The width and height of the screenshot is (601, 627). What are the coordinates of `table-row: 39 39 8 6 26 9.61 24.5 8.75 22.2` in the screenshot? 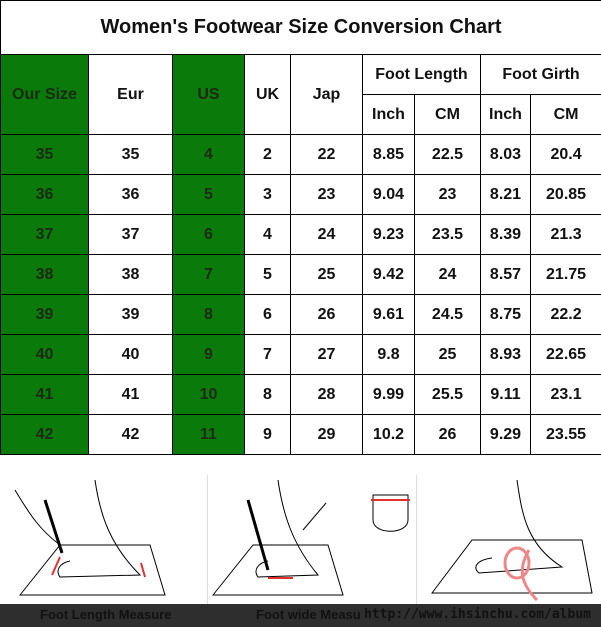 It's located at (300, 314).